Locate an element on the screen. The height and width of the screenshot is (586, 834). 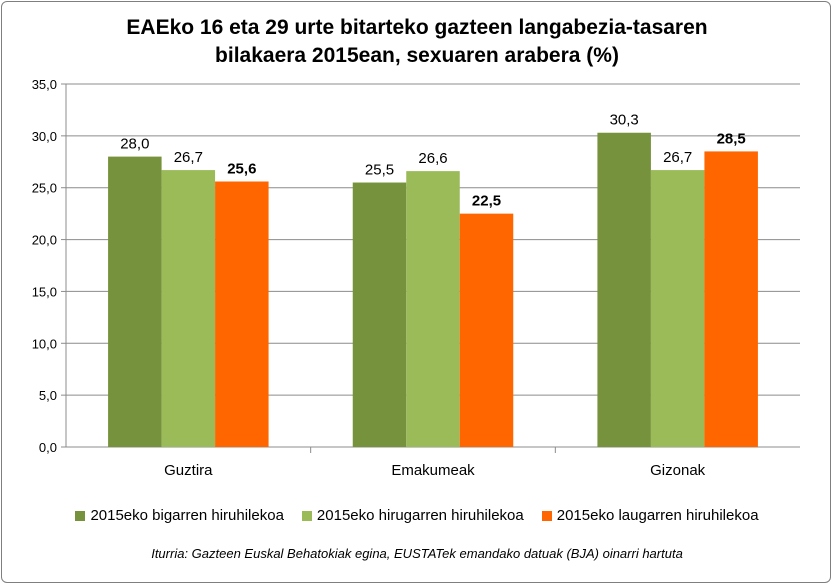
y-tick-label: 5,0 is located at coordinates (48, 395).